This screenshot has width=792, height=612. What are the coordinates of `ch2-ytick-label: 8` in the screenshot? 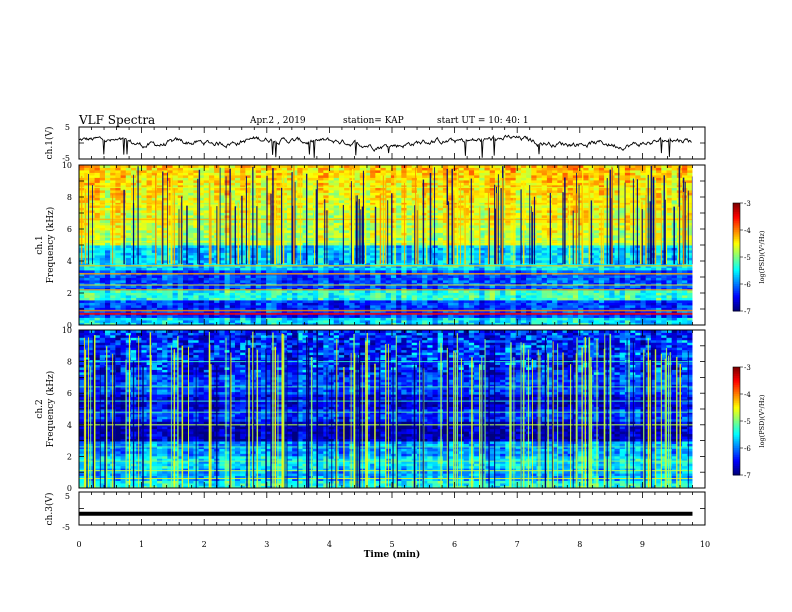 It's located at (69, 362).